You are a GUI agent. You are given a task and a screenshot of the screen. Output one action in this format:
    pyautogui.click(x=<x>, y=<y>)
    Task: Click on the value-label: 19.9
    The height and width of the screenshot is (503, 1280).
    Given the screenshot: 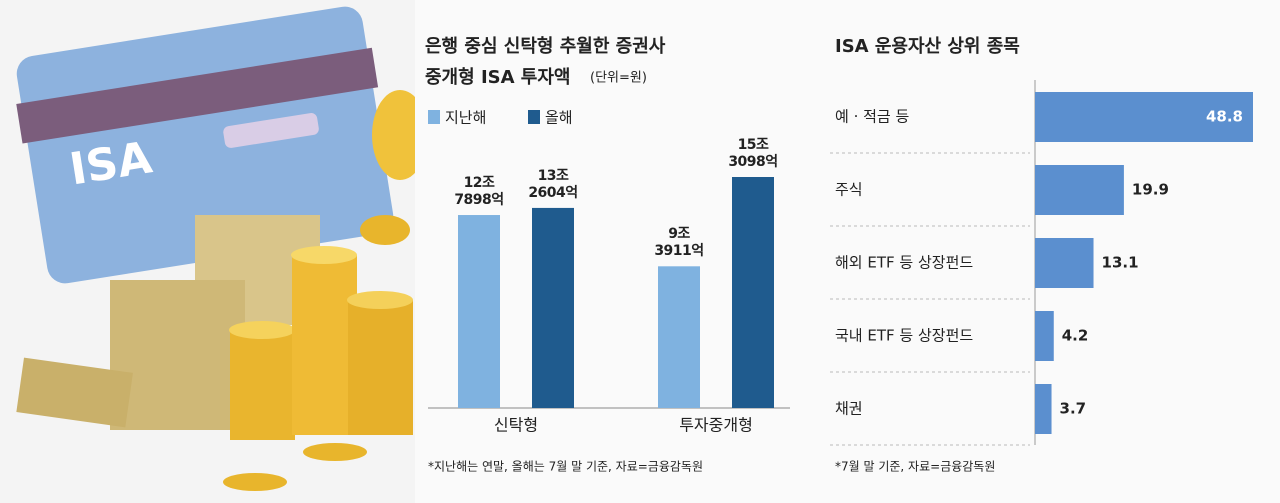 What is the action you would take?
    pyautogui.click(x=1150, y=190)
    